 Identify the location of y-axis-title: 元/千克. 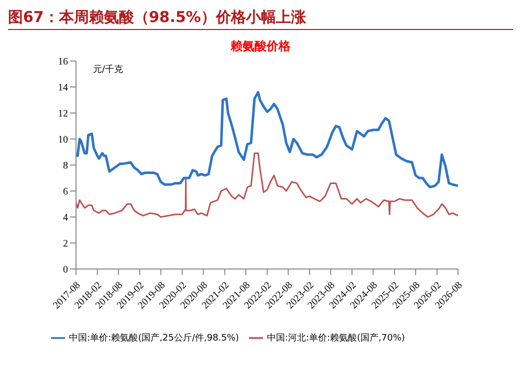
(108, 70).